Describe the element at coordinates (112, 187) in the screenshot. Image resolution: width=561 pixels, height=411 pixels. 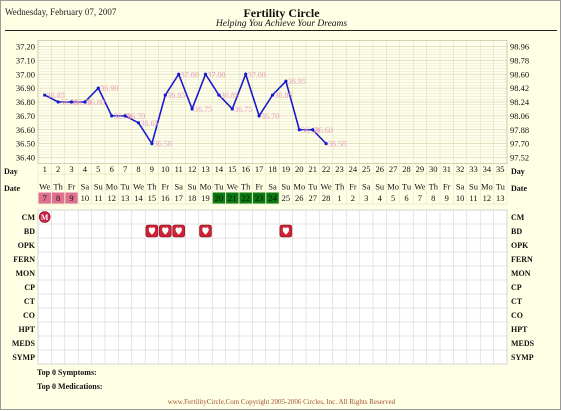
I see `weekday-label: Mo` at that location.